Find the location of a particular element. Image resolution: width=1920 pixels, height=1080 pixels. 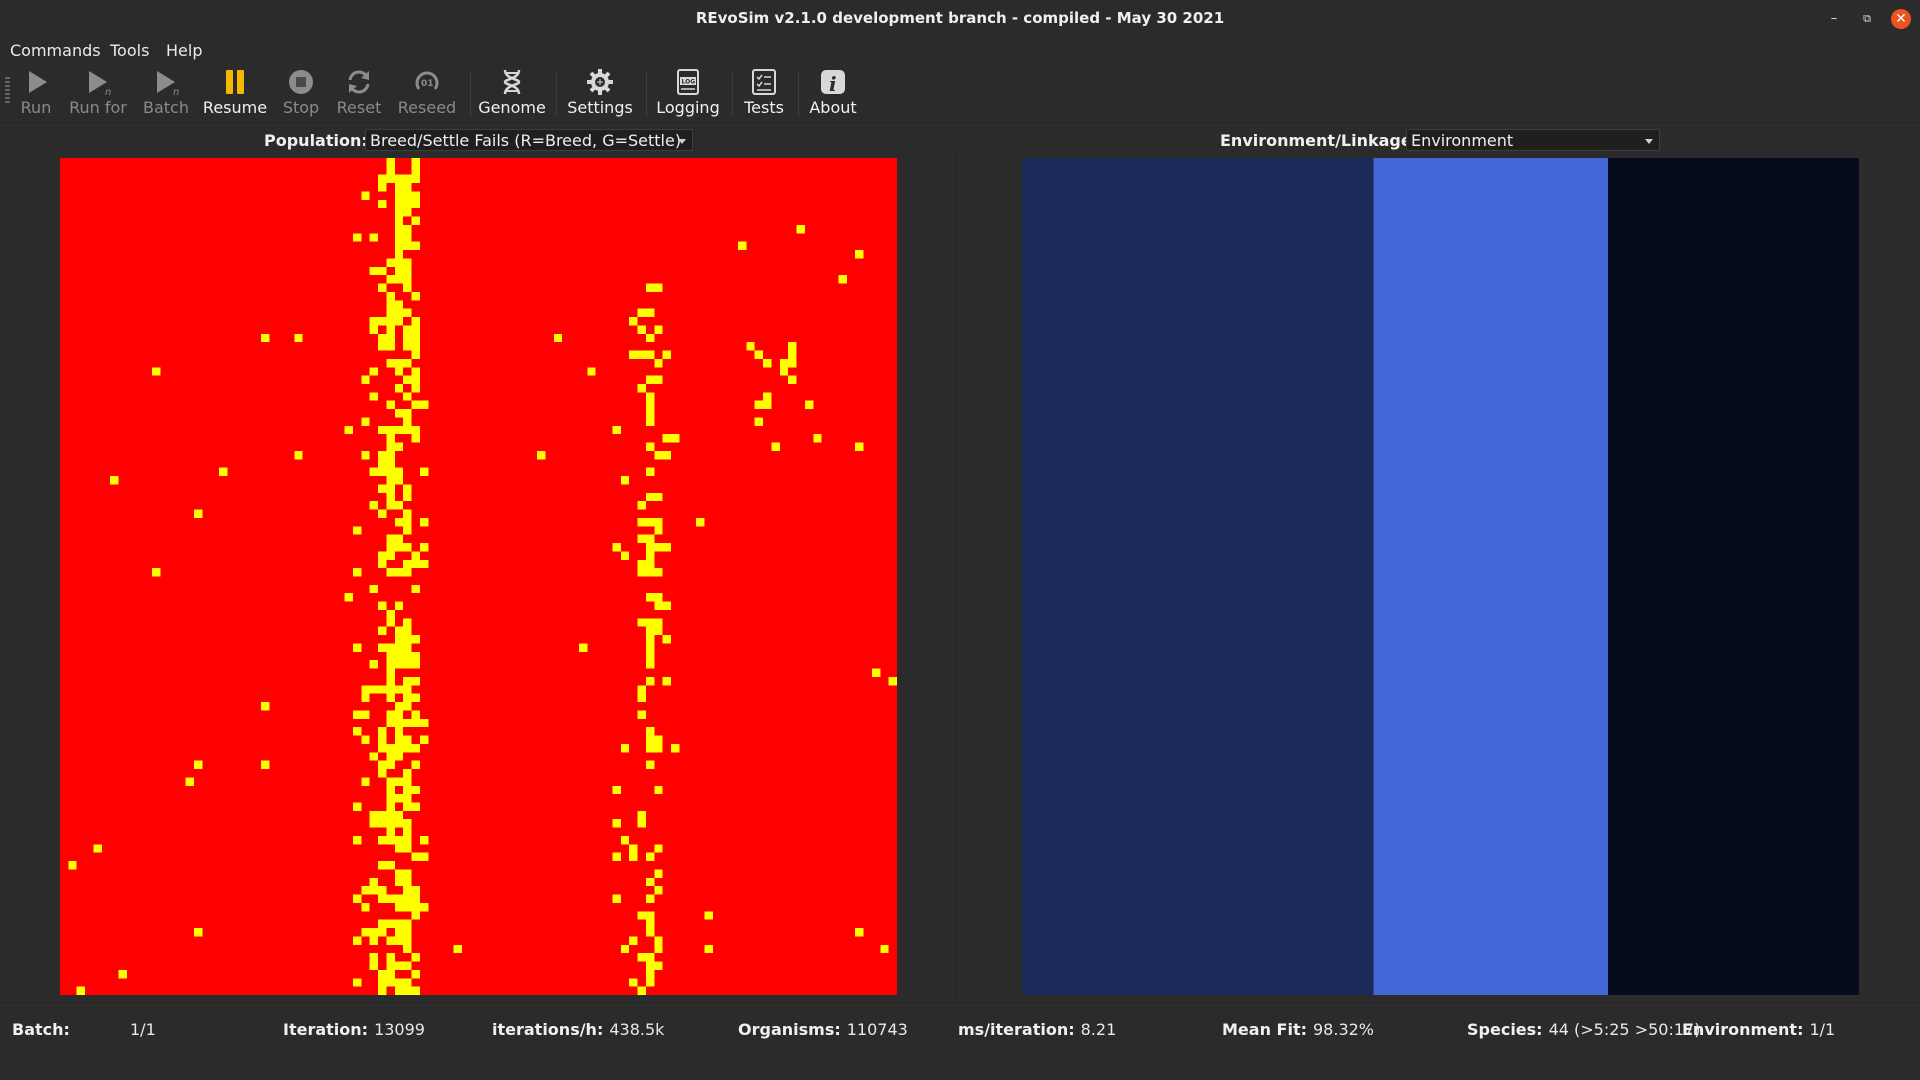

play-icon is located at coordinates (38, 82).